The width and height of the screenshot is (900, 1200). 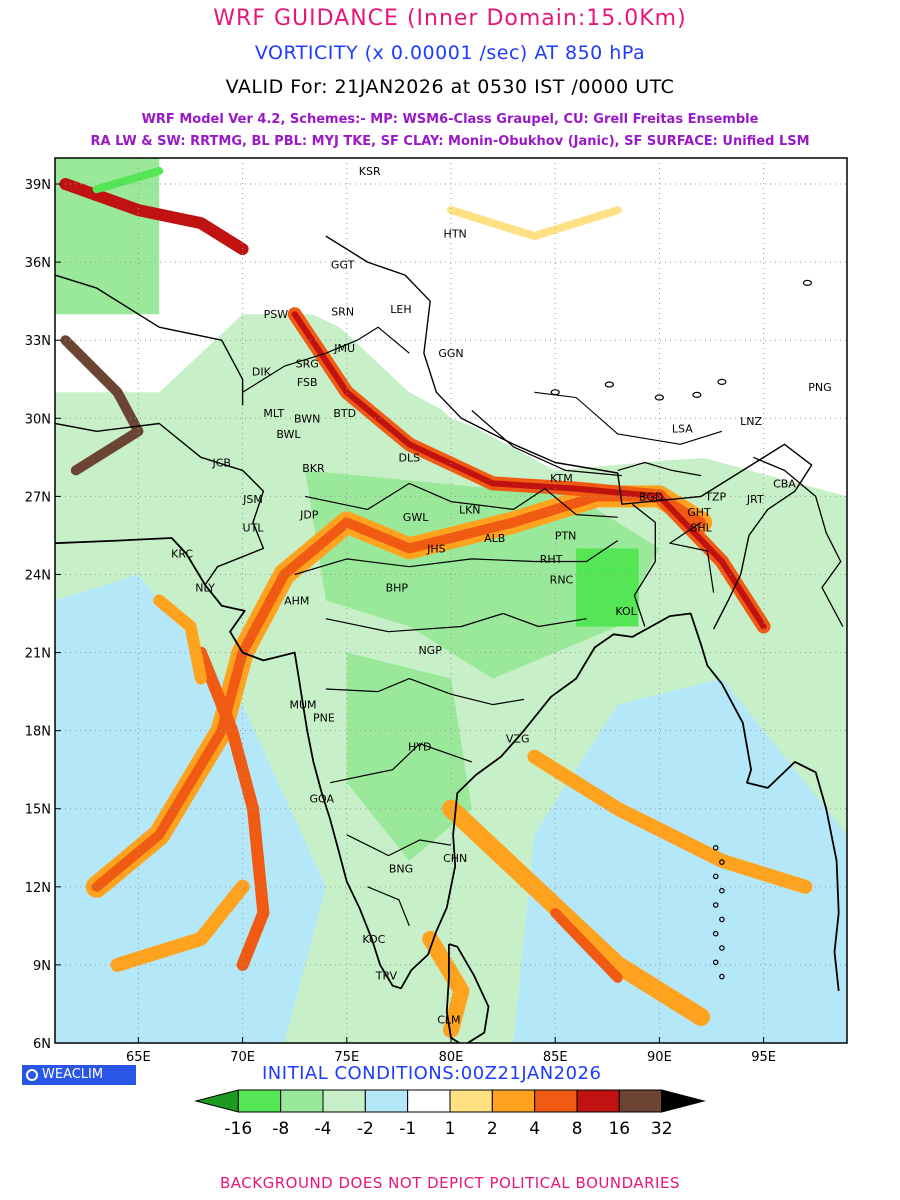 What do you see at coordinates (346, 1057) in the screenshot?
I see `lon-tick-label-75E: 75E` at bounding box center [346, 1057].